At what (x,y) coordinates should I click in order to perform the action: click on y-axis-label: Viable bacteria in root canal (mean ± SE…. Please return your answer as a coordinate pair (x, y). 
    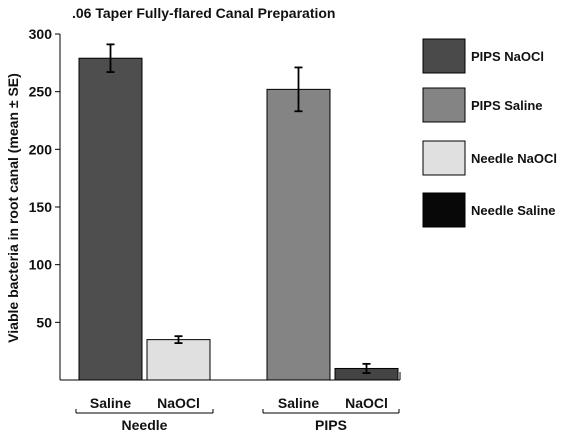
    Looking at the image, I should click on (13, 208).